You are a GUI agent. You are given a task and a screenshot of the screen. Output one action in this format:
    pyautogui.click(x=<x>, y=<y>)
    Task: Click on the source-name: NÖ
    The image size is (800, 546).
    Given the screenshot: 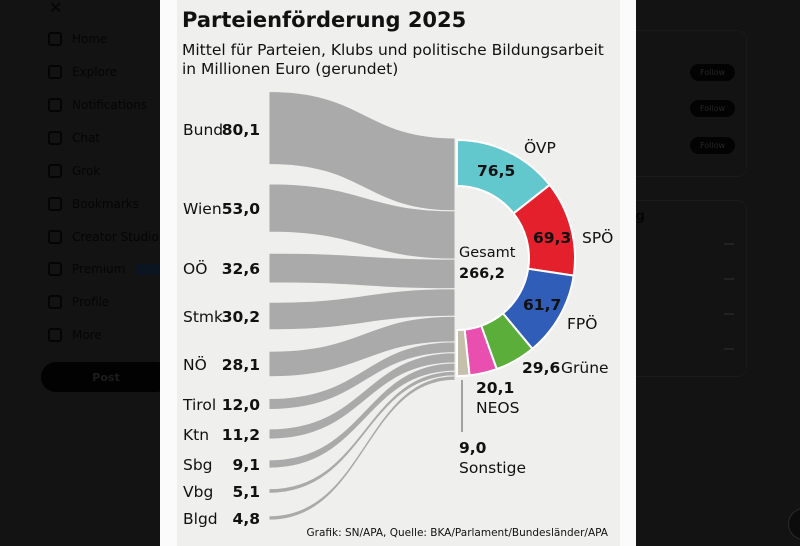 What is the action you would take?
    pyautogui.click(x=195, y=364)
    